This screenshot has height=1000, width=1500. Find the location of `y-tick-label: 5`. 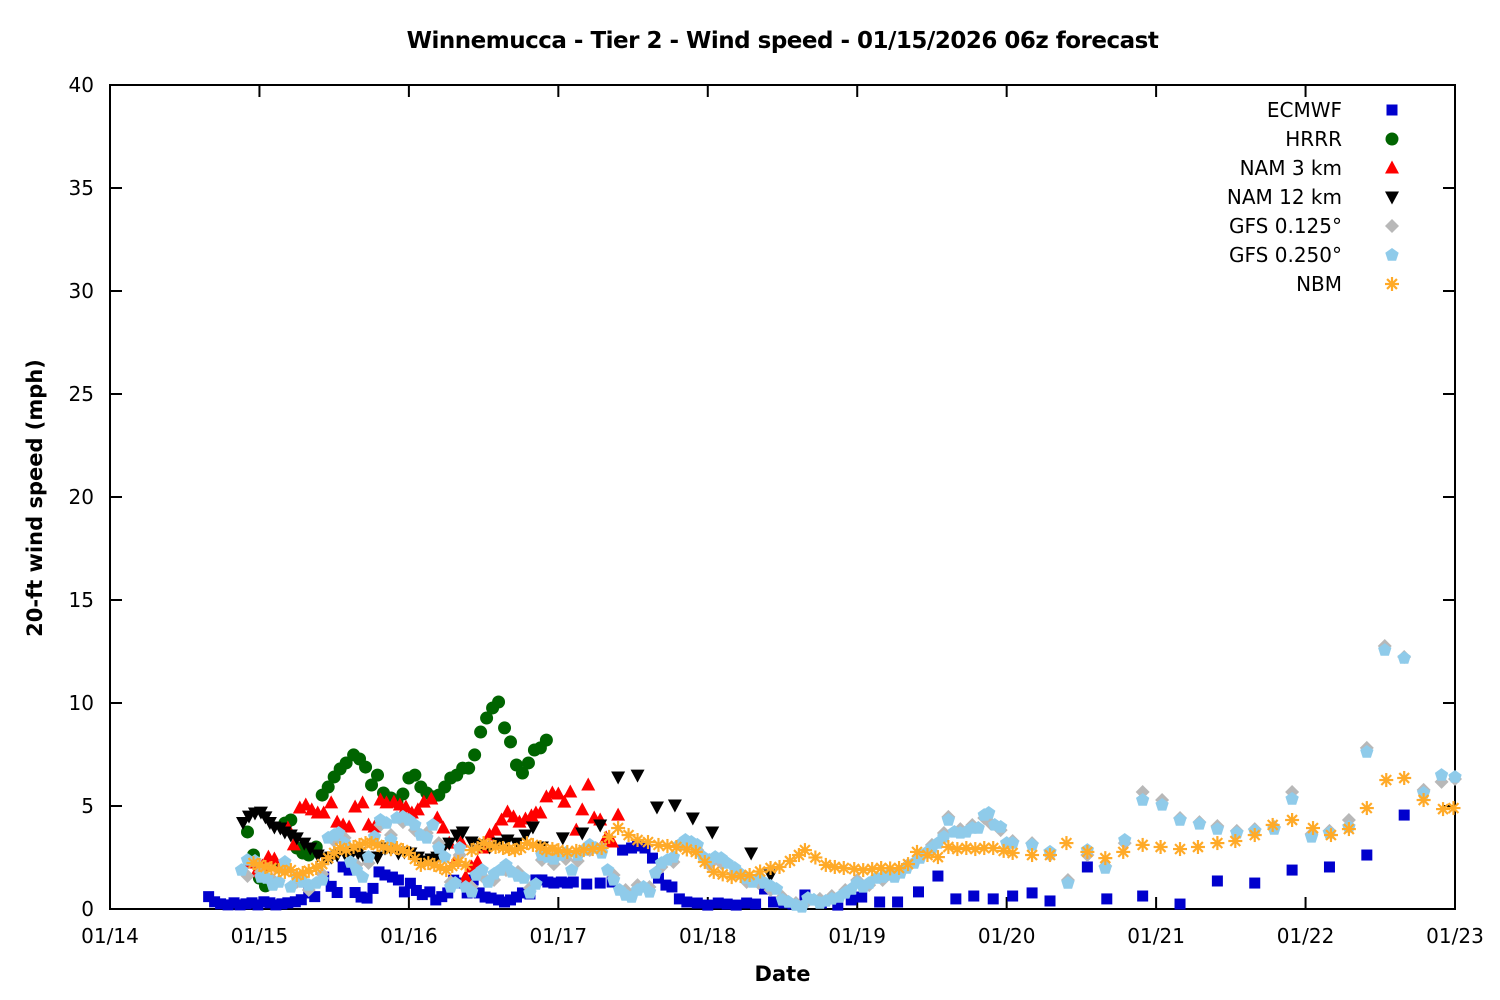

y-tick-label: 5 is located at coordinates (87, 806).